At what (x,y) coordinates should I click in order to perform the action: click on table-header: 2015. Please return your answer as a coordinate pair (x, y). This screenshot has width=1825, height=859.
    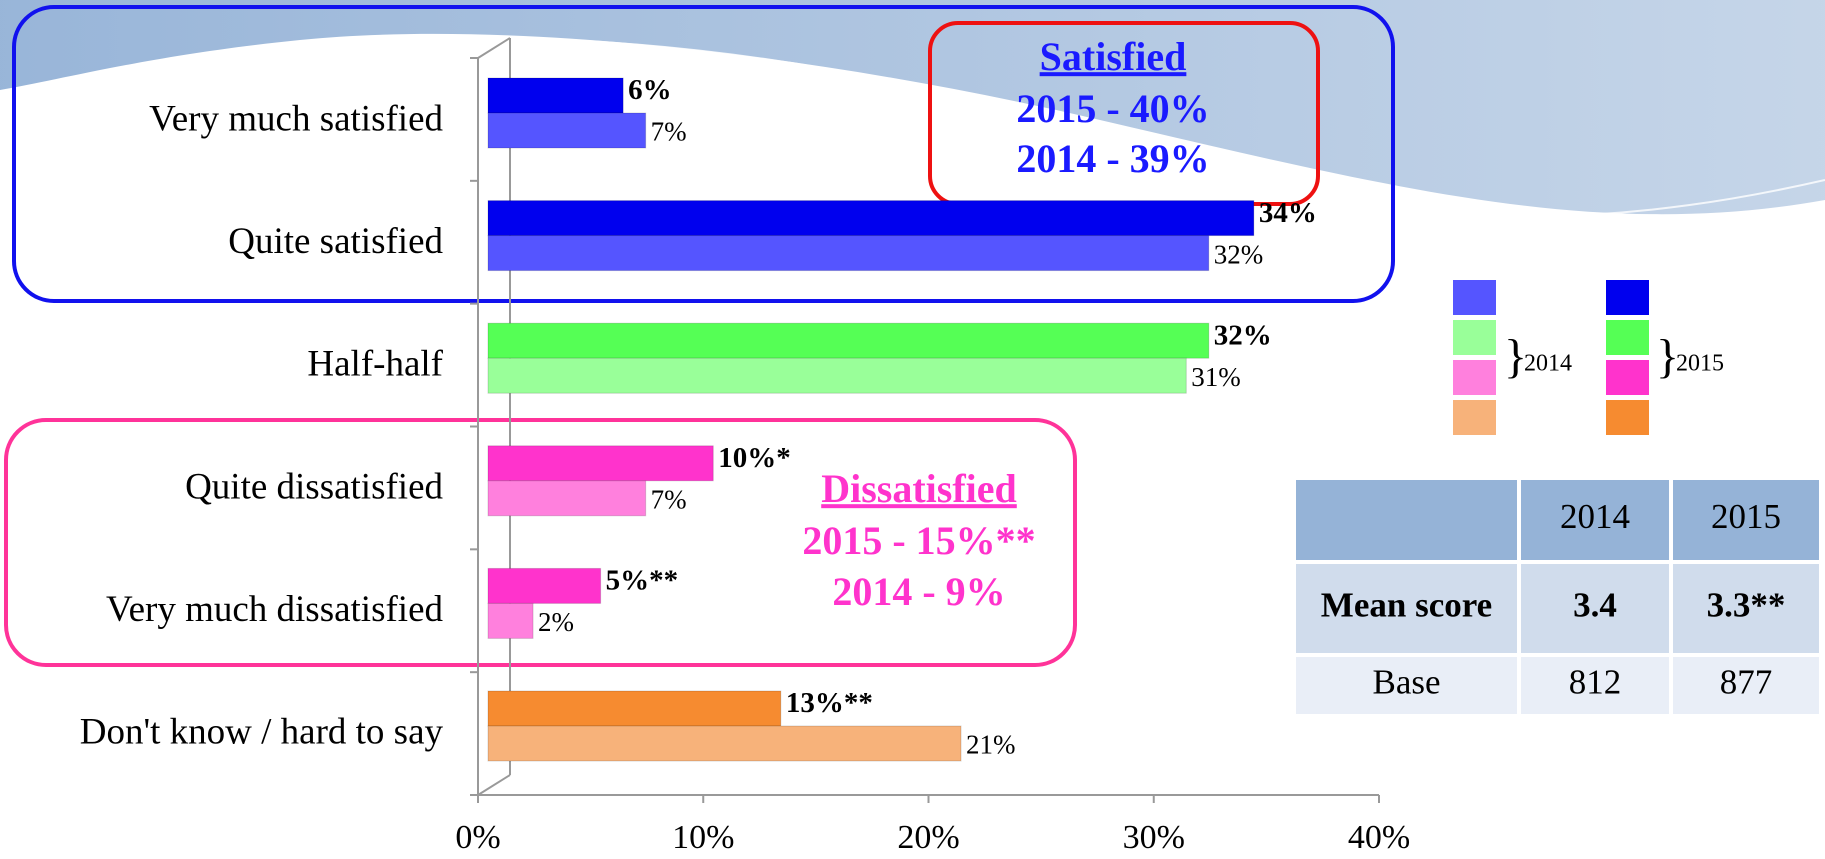
    Looking at the image, I should click on (1746, 516).